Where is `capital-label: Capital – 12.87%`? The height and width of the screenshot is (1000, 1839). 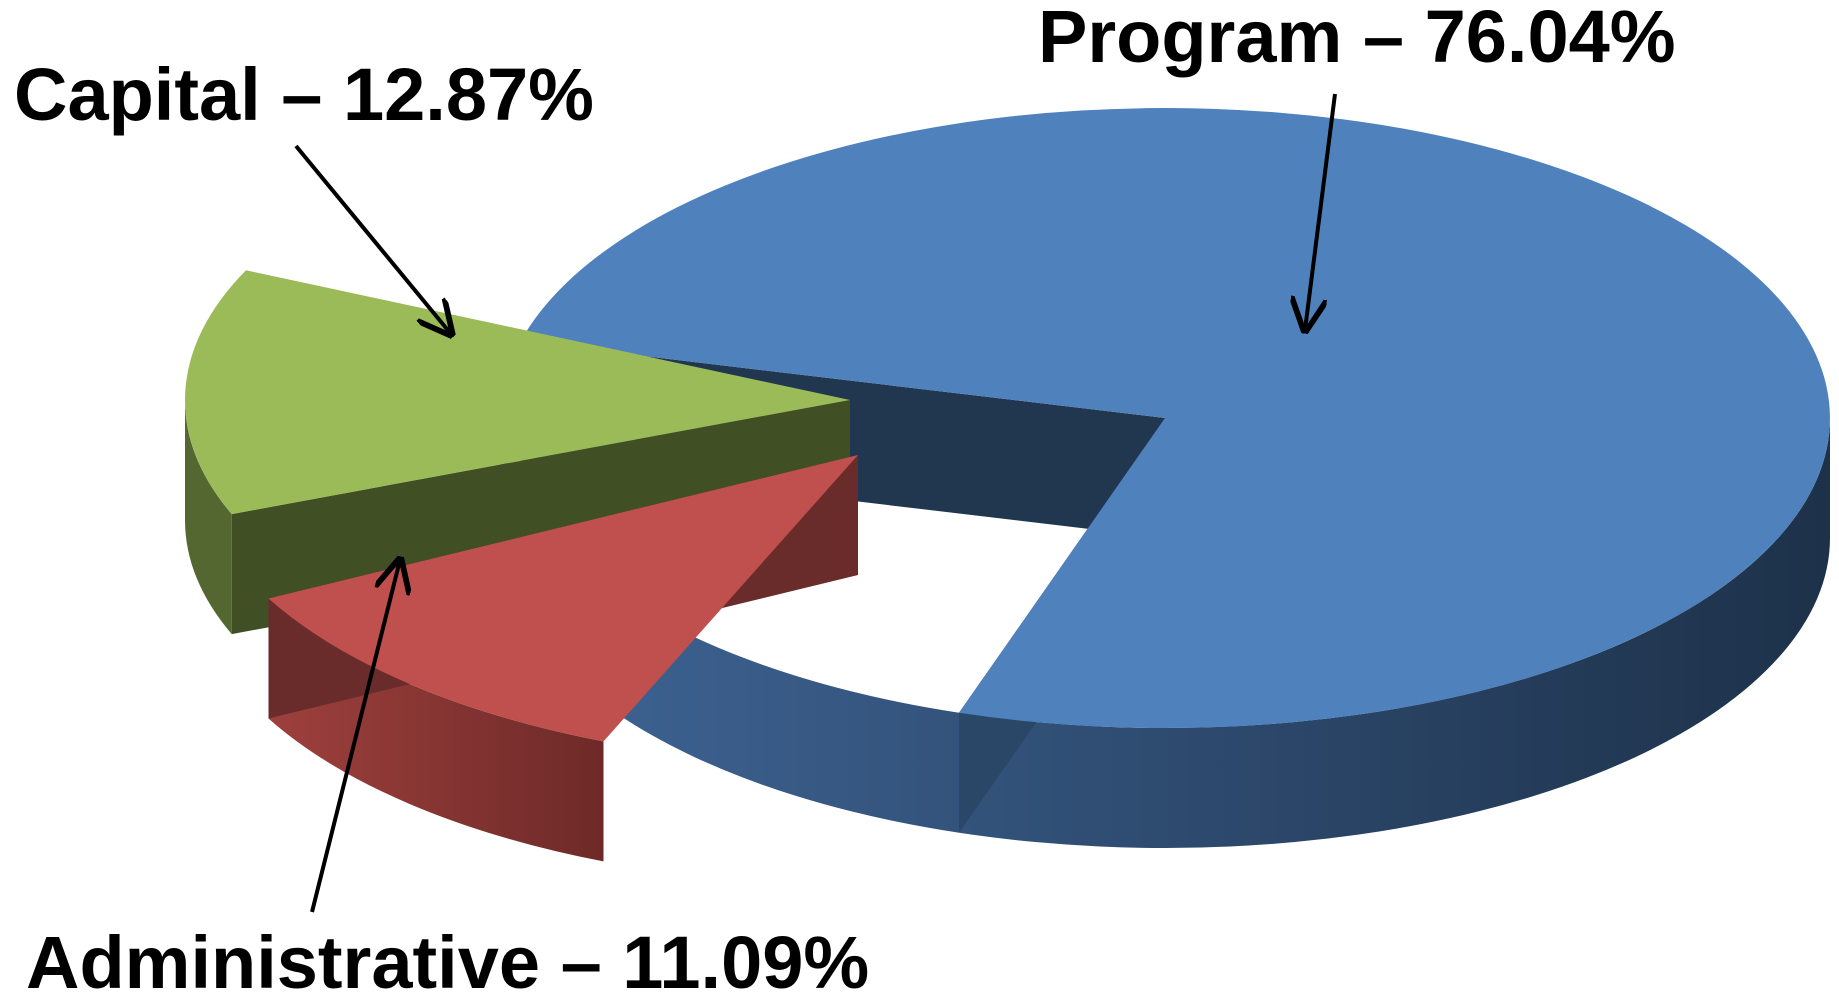 capital-label: Capital – 12.87% is located at coordinates (304, 94).